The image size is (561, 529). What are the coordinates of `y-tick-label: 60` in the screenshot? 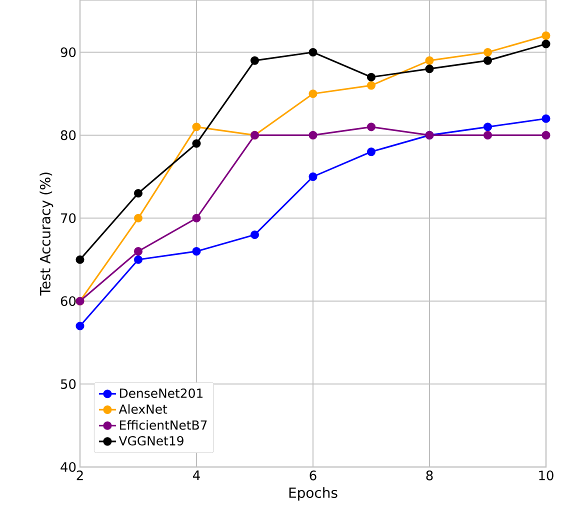 It's located at (68, 301).